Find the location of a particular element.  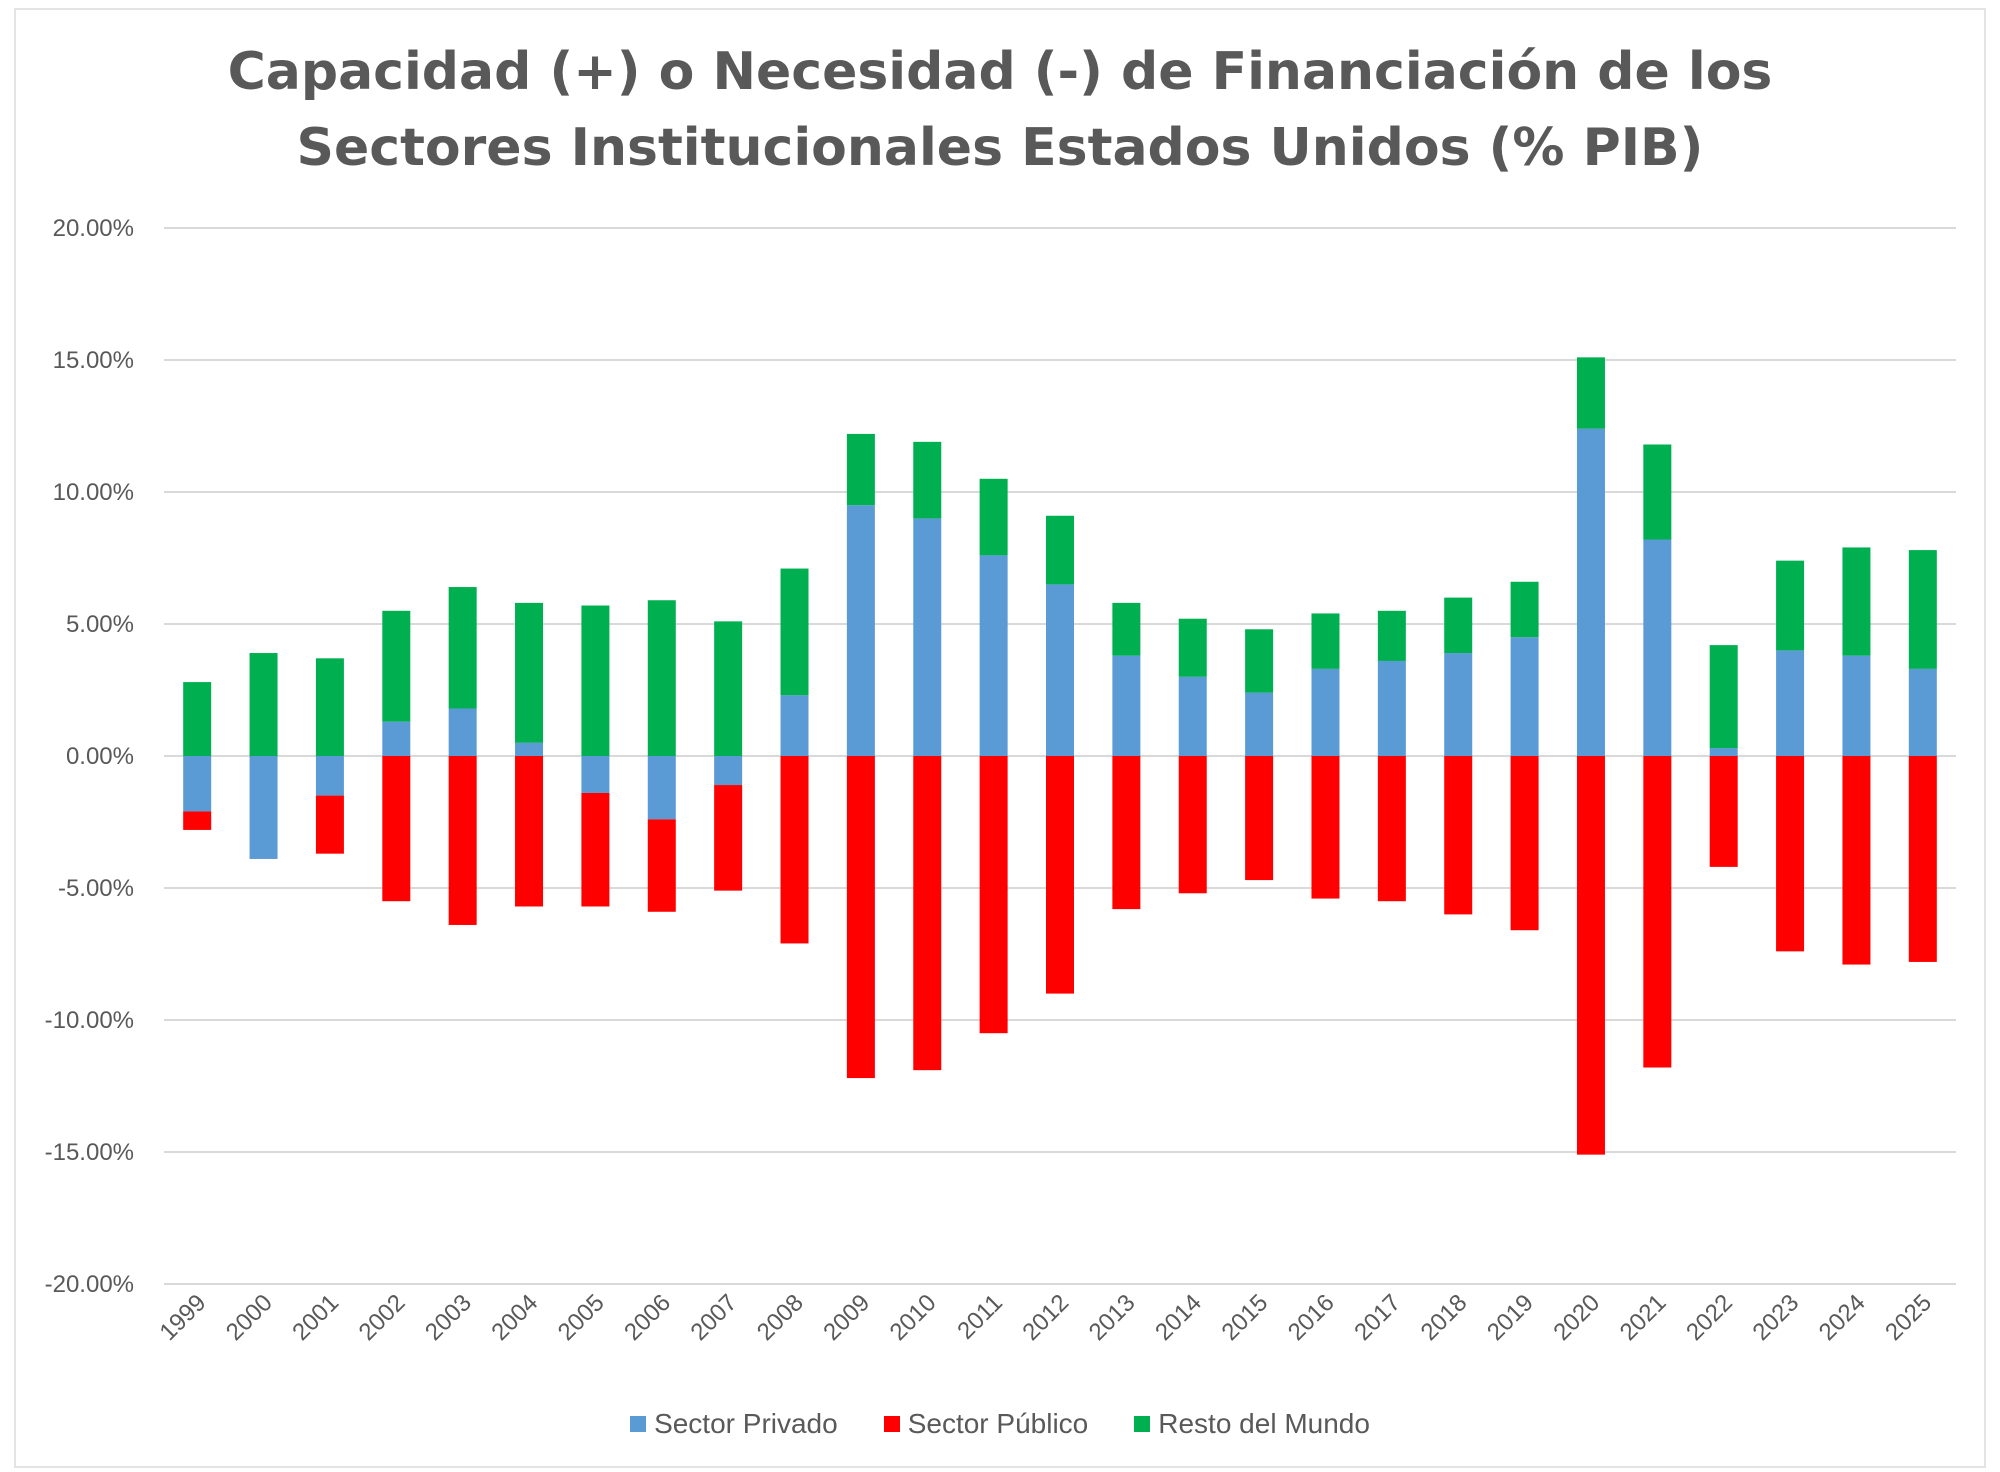

bar-resto-del-mundo-2012 is located at coordinates (1060, 550).